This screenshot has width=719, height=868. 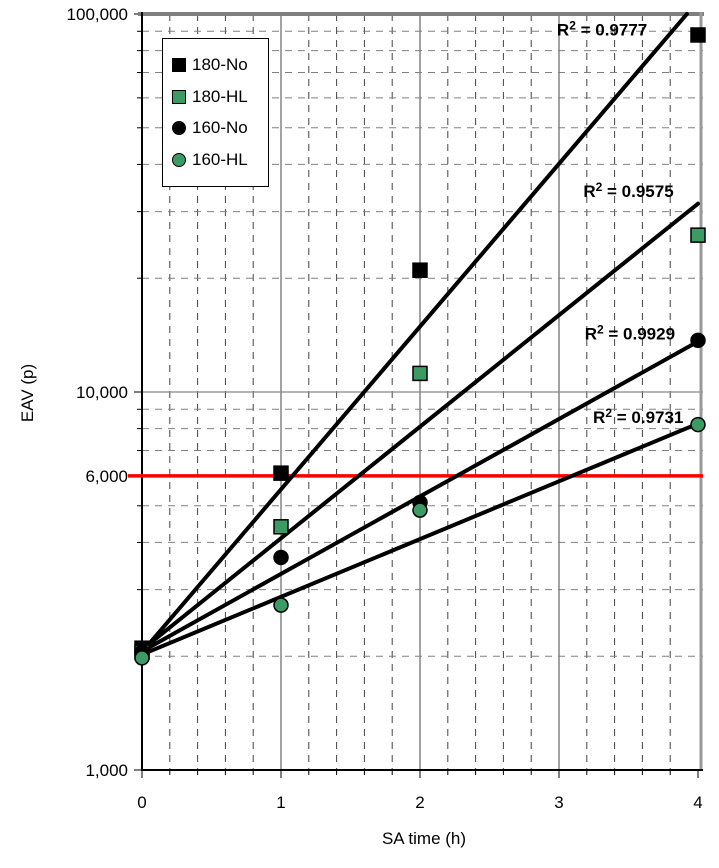 I want to click on legend-item-160-No: 160-No, so click(x=220, y=128).